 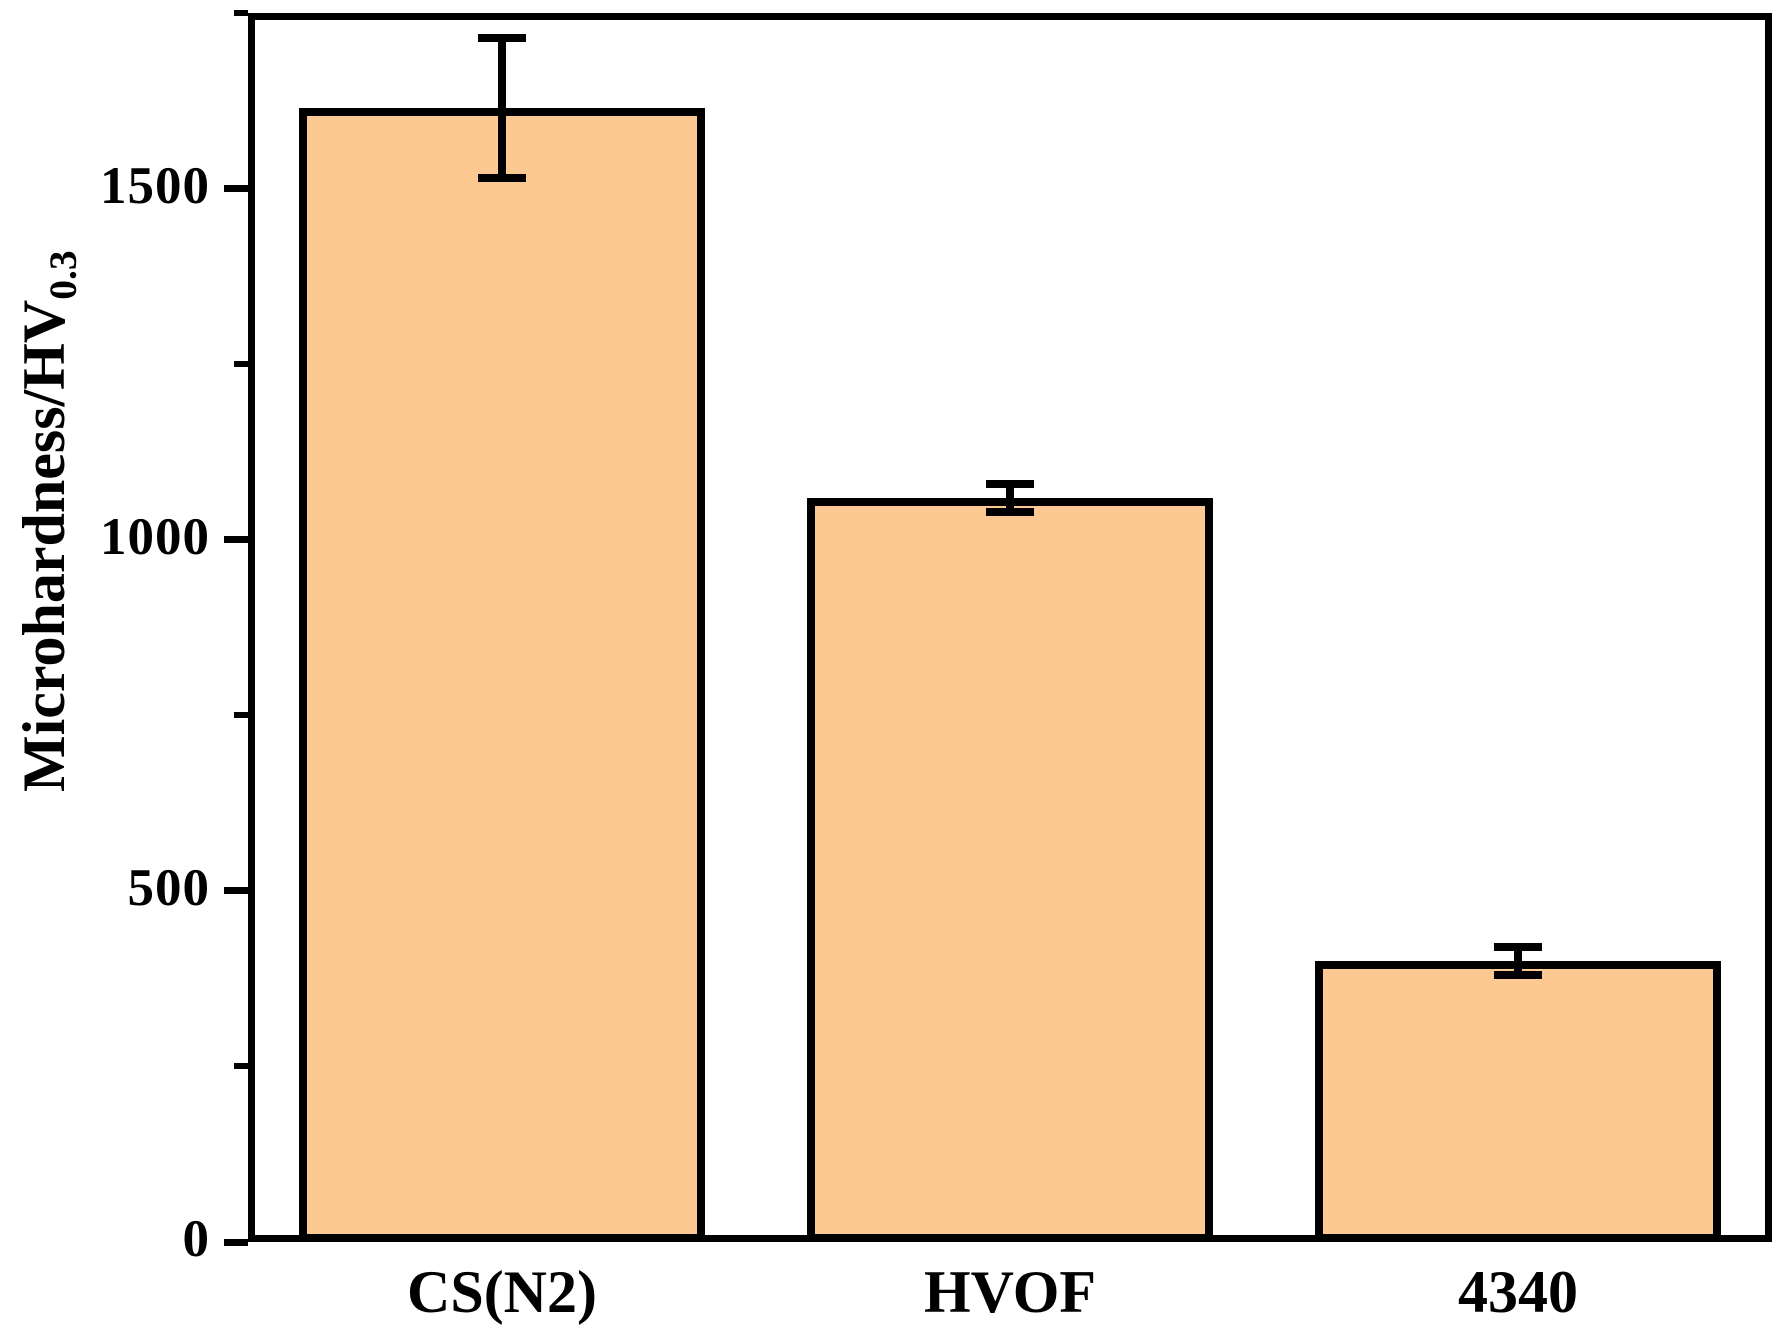 I want to click on y-tick-label: 1000, so click(x=155, y=536).